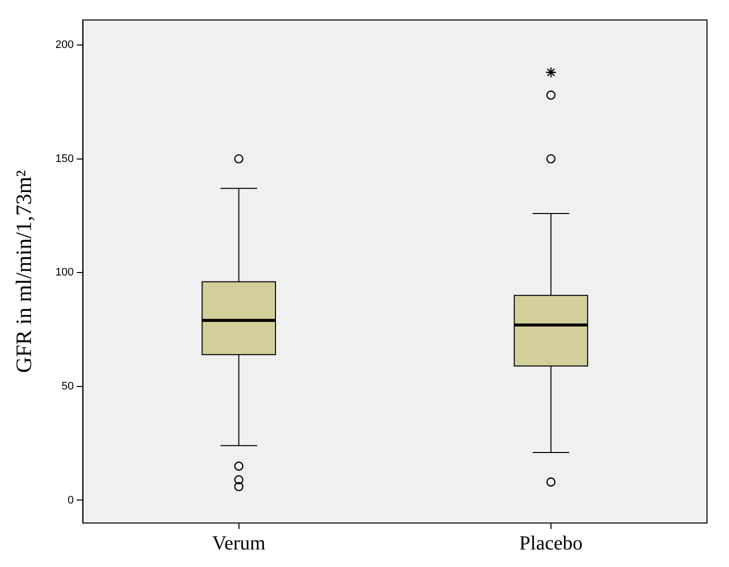 This screenshot has height=567, width=729. Describe the element at coordinates (23, 271) in the screenshot. I see `y-axis-title: GFR in ml/min/1,73m²` at that location.